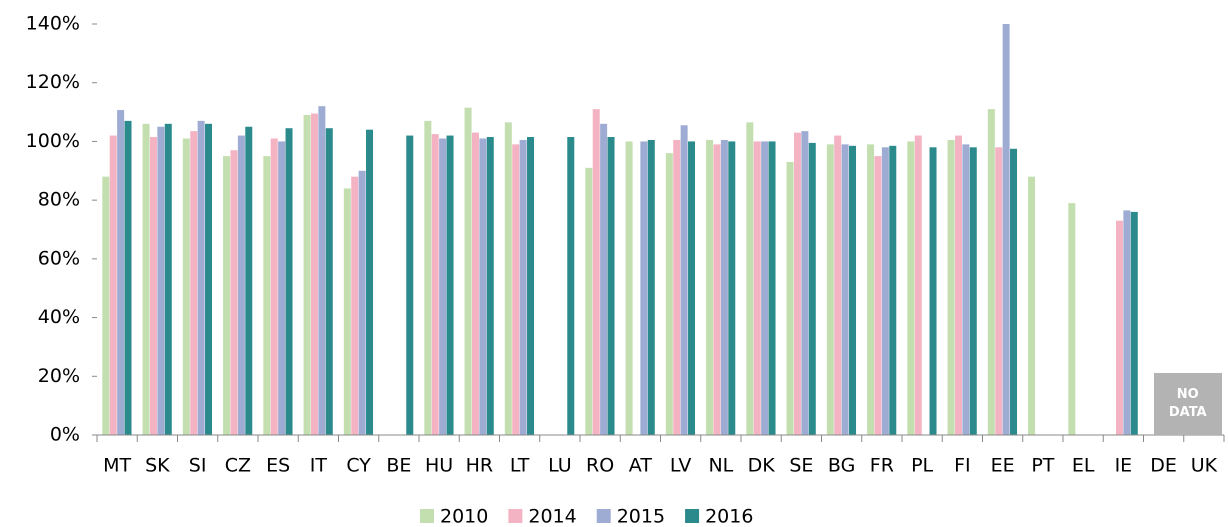 The height and width of the screenshot is (527, 1228). Describe the element at coordinates (1187, 404) in the screenshot. I see `no-data-box: NO DATA` at that location.